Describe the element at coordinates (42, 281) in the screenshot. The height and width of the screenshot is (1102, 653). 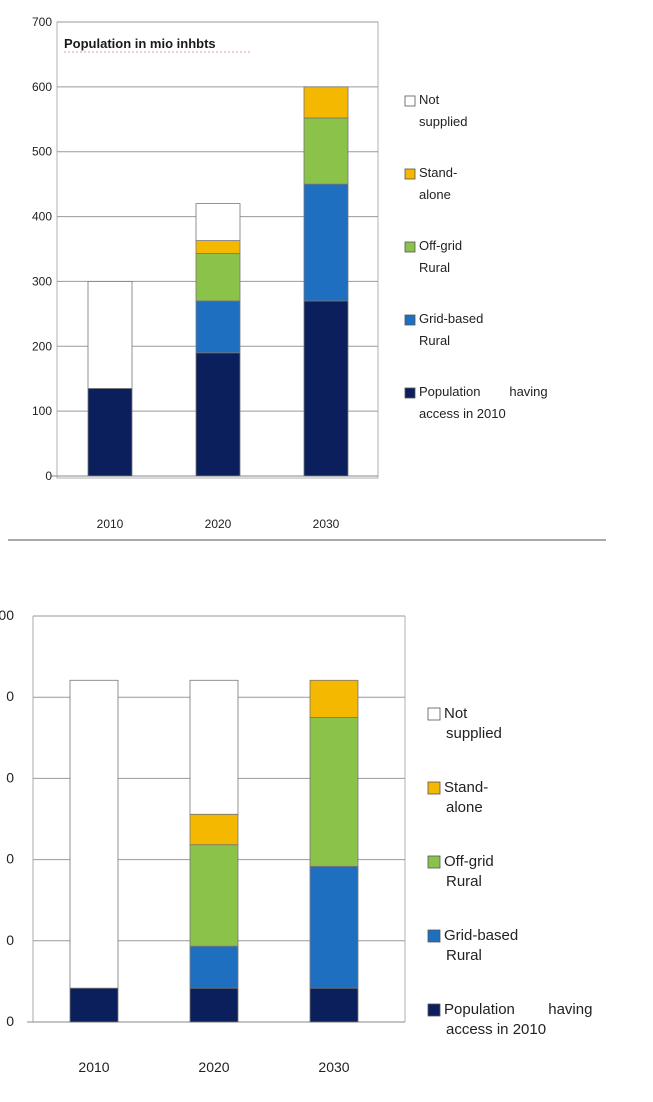
I see `y-tick-label: 300` at that location.